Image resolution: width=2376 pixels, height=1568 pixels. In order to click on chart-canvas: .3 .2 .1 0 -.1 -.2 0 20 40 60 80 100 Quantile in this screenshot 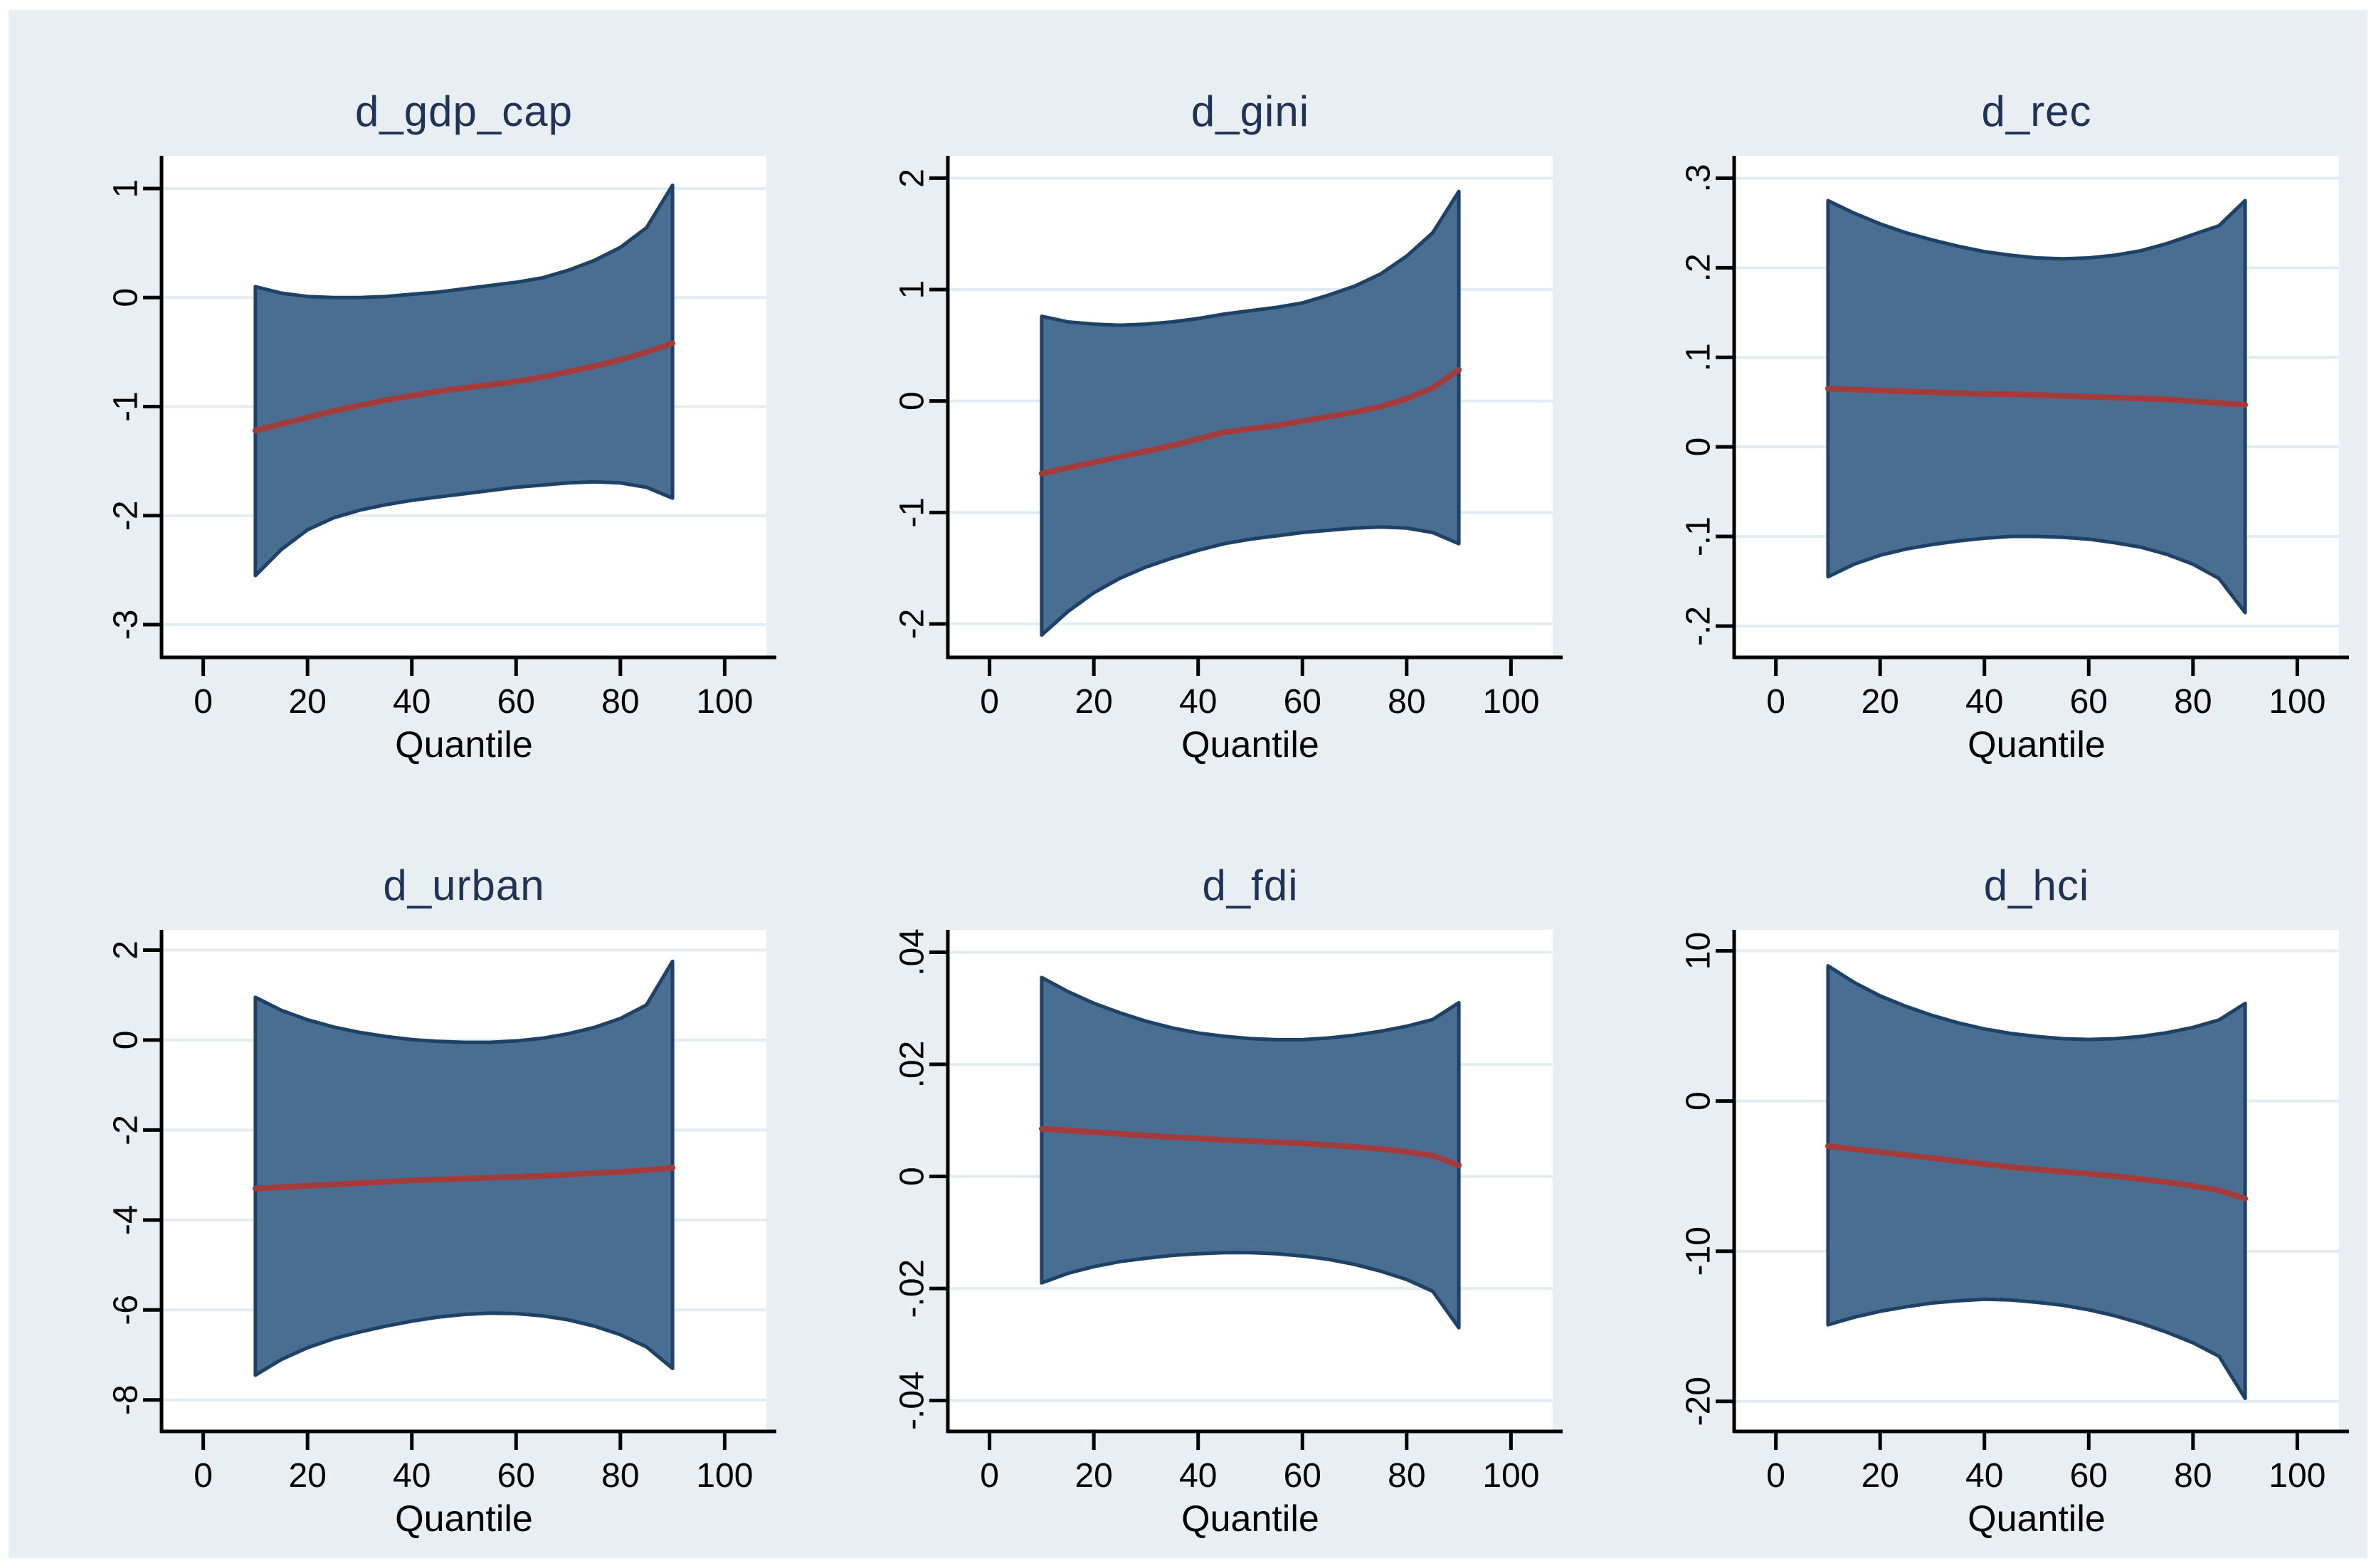, I will do `click(2014, 461)`.